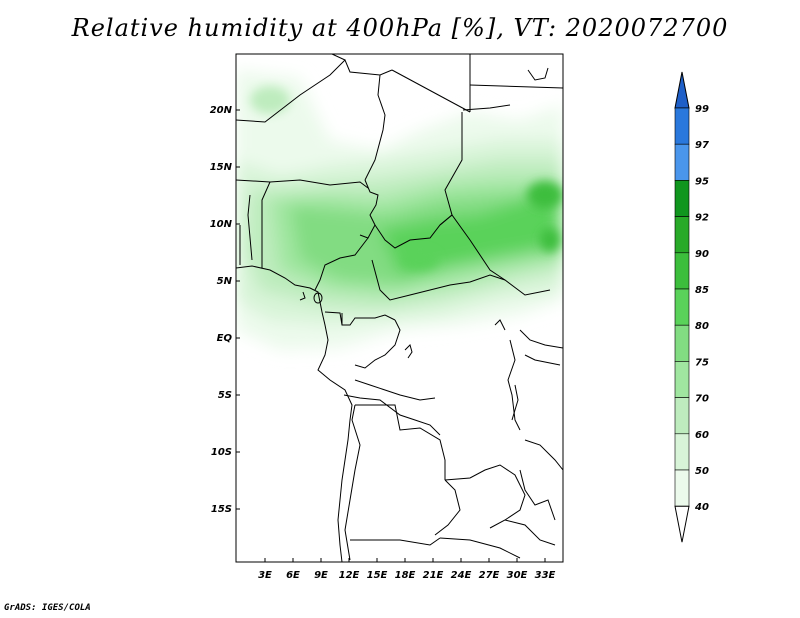 This screenshot has height=618, width=800. I want to click on colorbar-label: 75, so click(702, 362).